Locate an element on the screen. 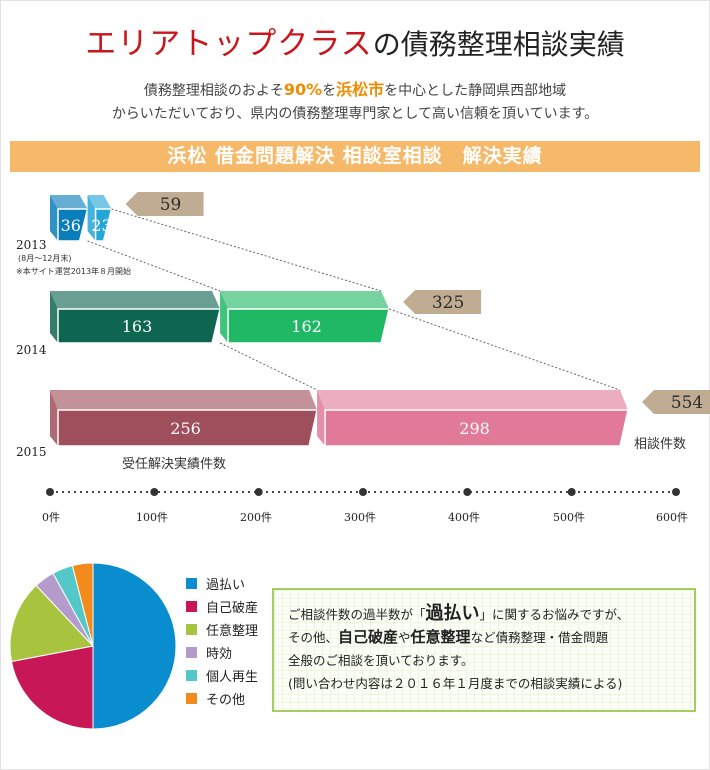 The height and width of the screenshot is (770, 710). legend-item-sonota: その他 is located at coordinates (222, 698).